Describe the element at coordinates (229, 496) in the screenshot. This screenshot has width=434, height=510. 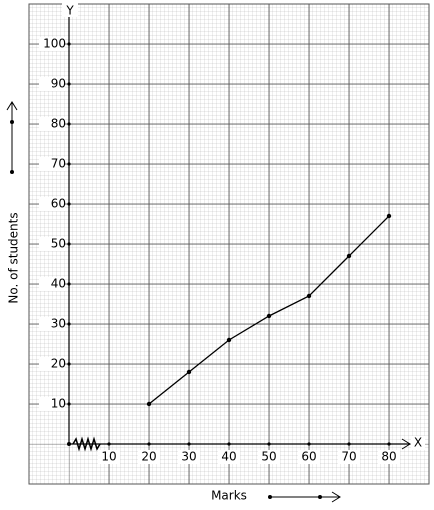
I see `x-axis-title: Marks` at that location.